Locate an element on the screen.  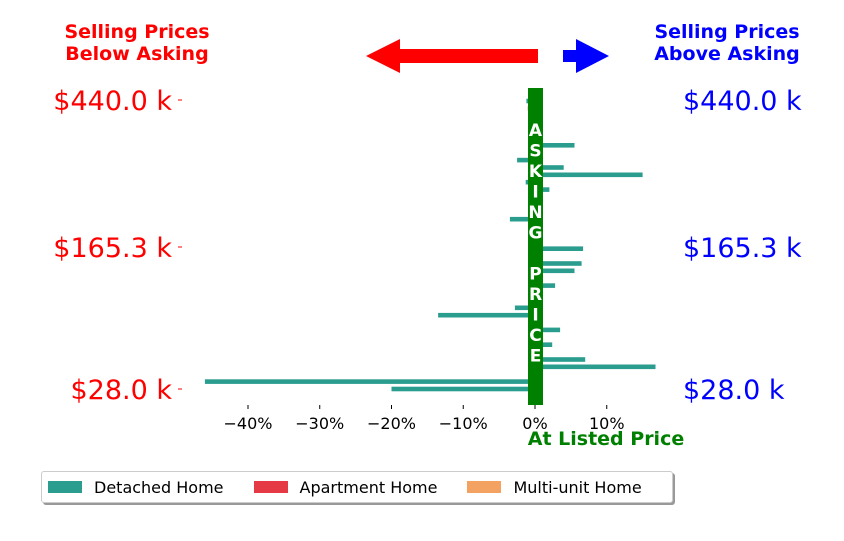
legend-swatch-detached is located at coordinates (65, 487).